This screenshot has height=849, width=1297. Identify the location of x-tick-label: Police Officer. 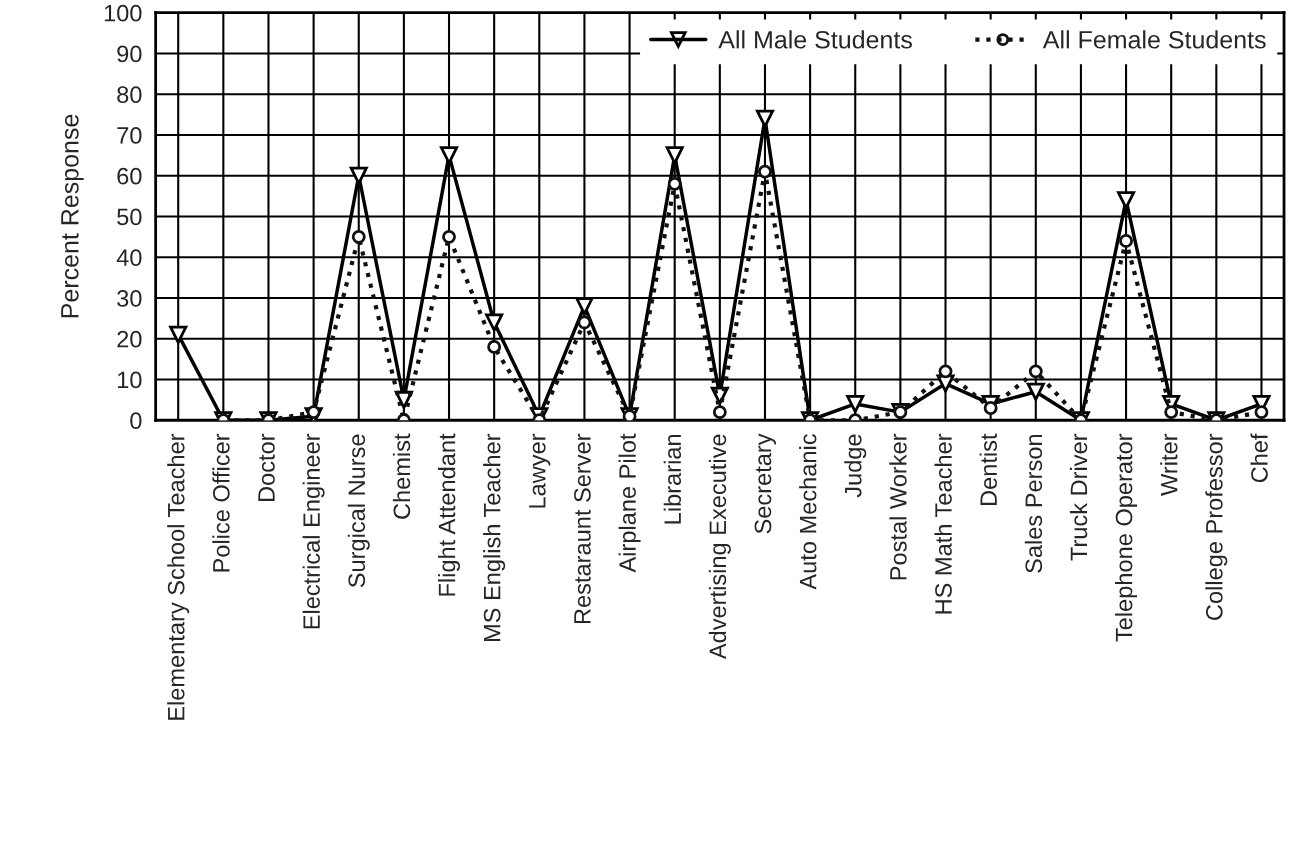
(221, 502).